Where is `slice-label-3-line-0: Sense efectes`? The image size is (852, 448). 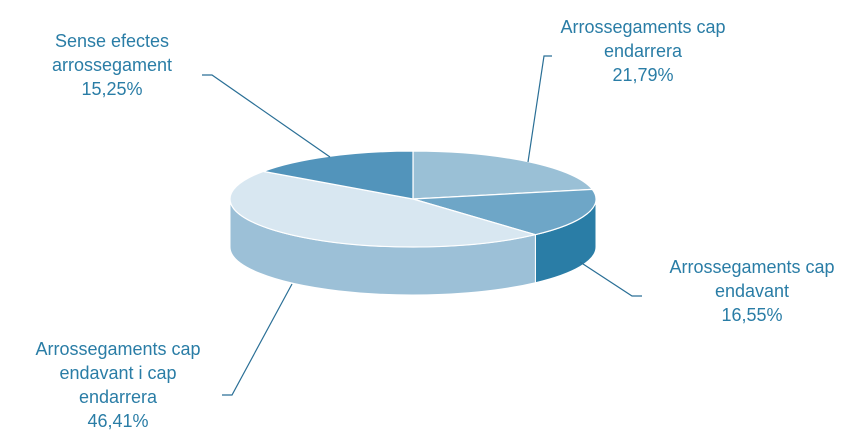 slice-label-3-line-0: Sense efectes is located at coordinates (112, 41).